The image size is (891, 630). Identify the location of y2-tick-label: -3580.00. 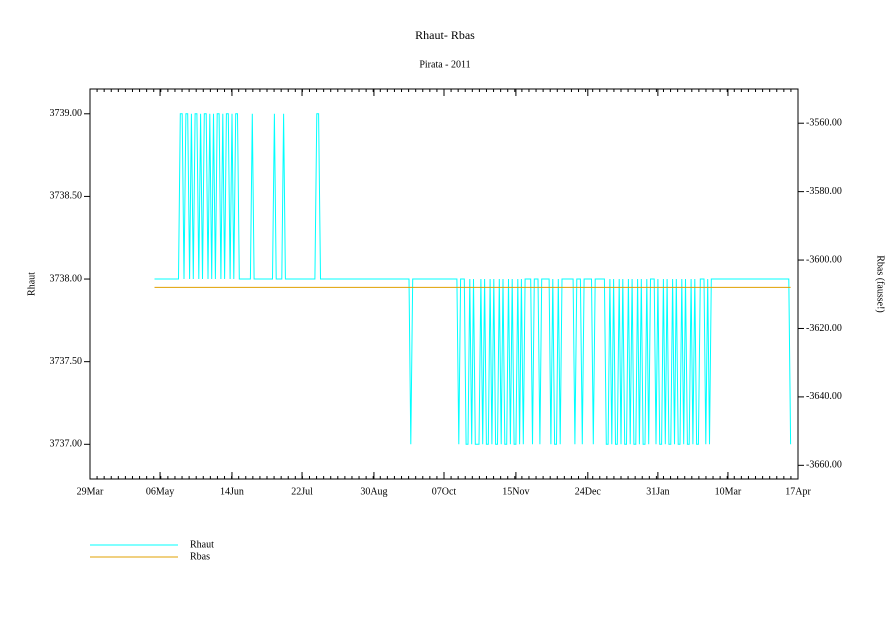
(824, 191).